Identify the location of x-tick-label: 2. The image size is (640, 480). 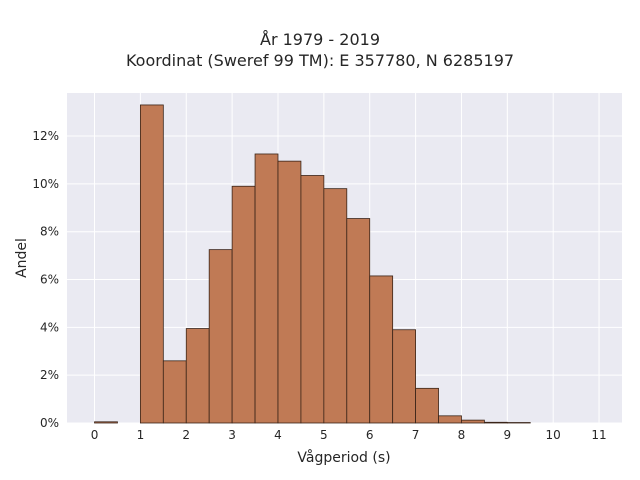
(186, 435).